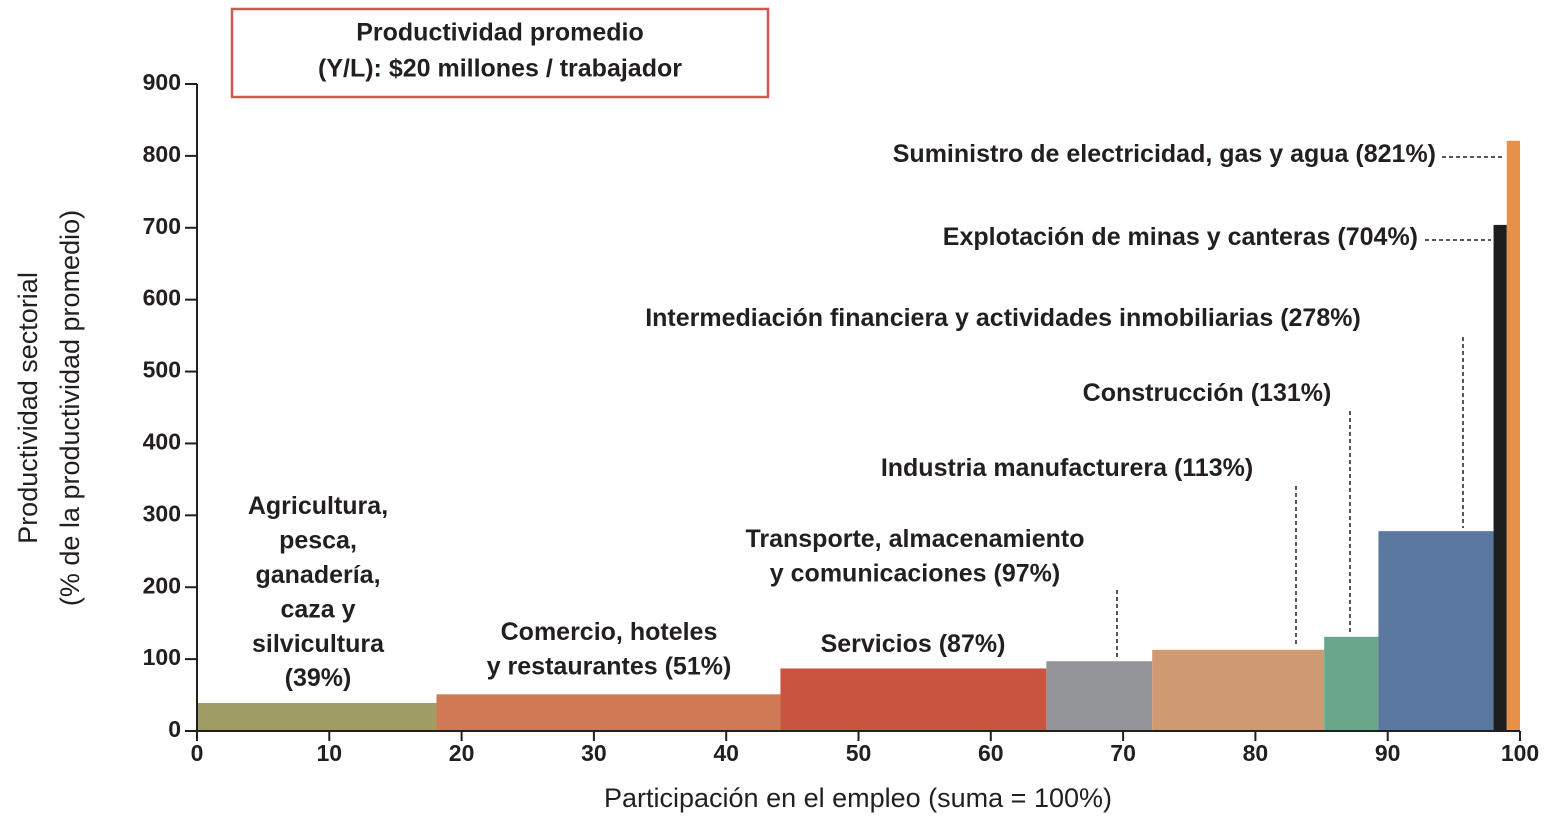 Image resolution: width=1558 pixels, height=818 pixels. What do you see at coordinates (1137, 237) in the screenshot?
I see `category-label-line: Explotación de minas y canteras` at bounding box center [1137, 237].